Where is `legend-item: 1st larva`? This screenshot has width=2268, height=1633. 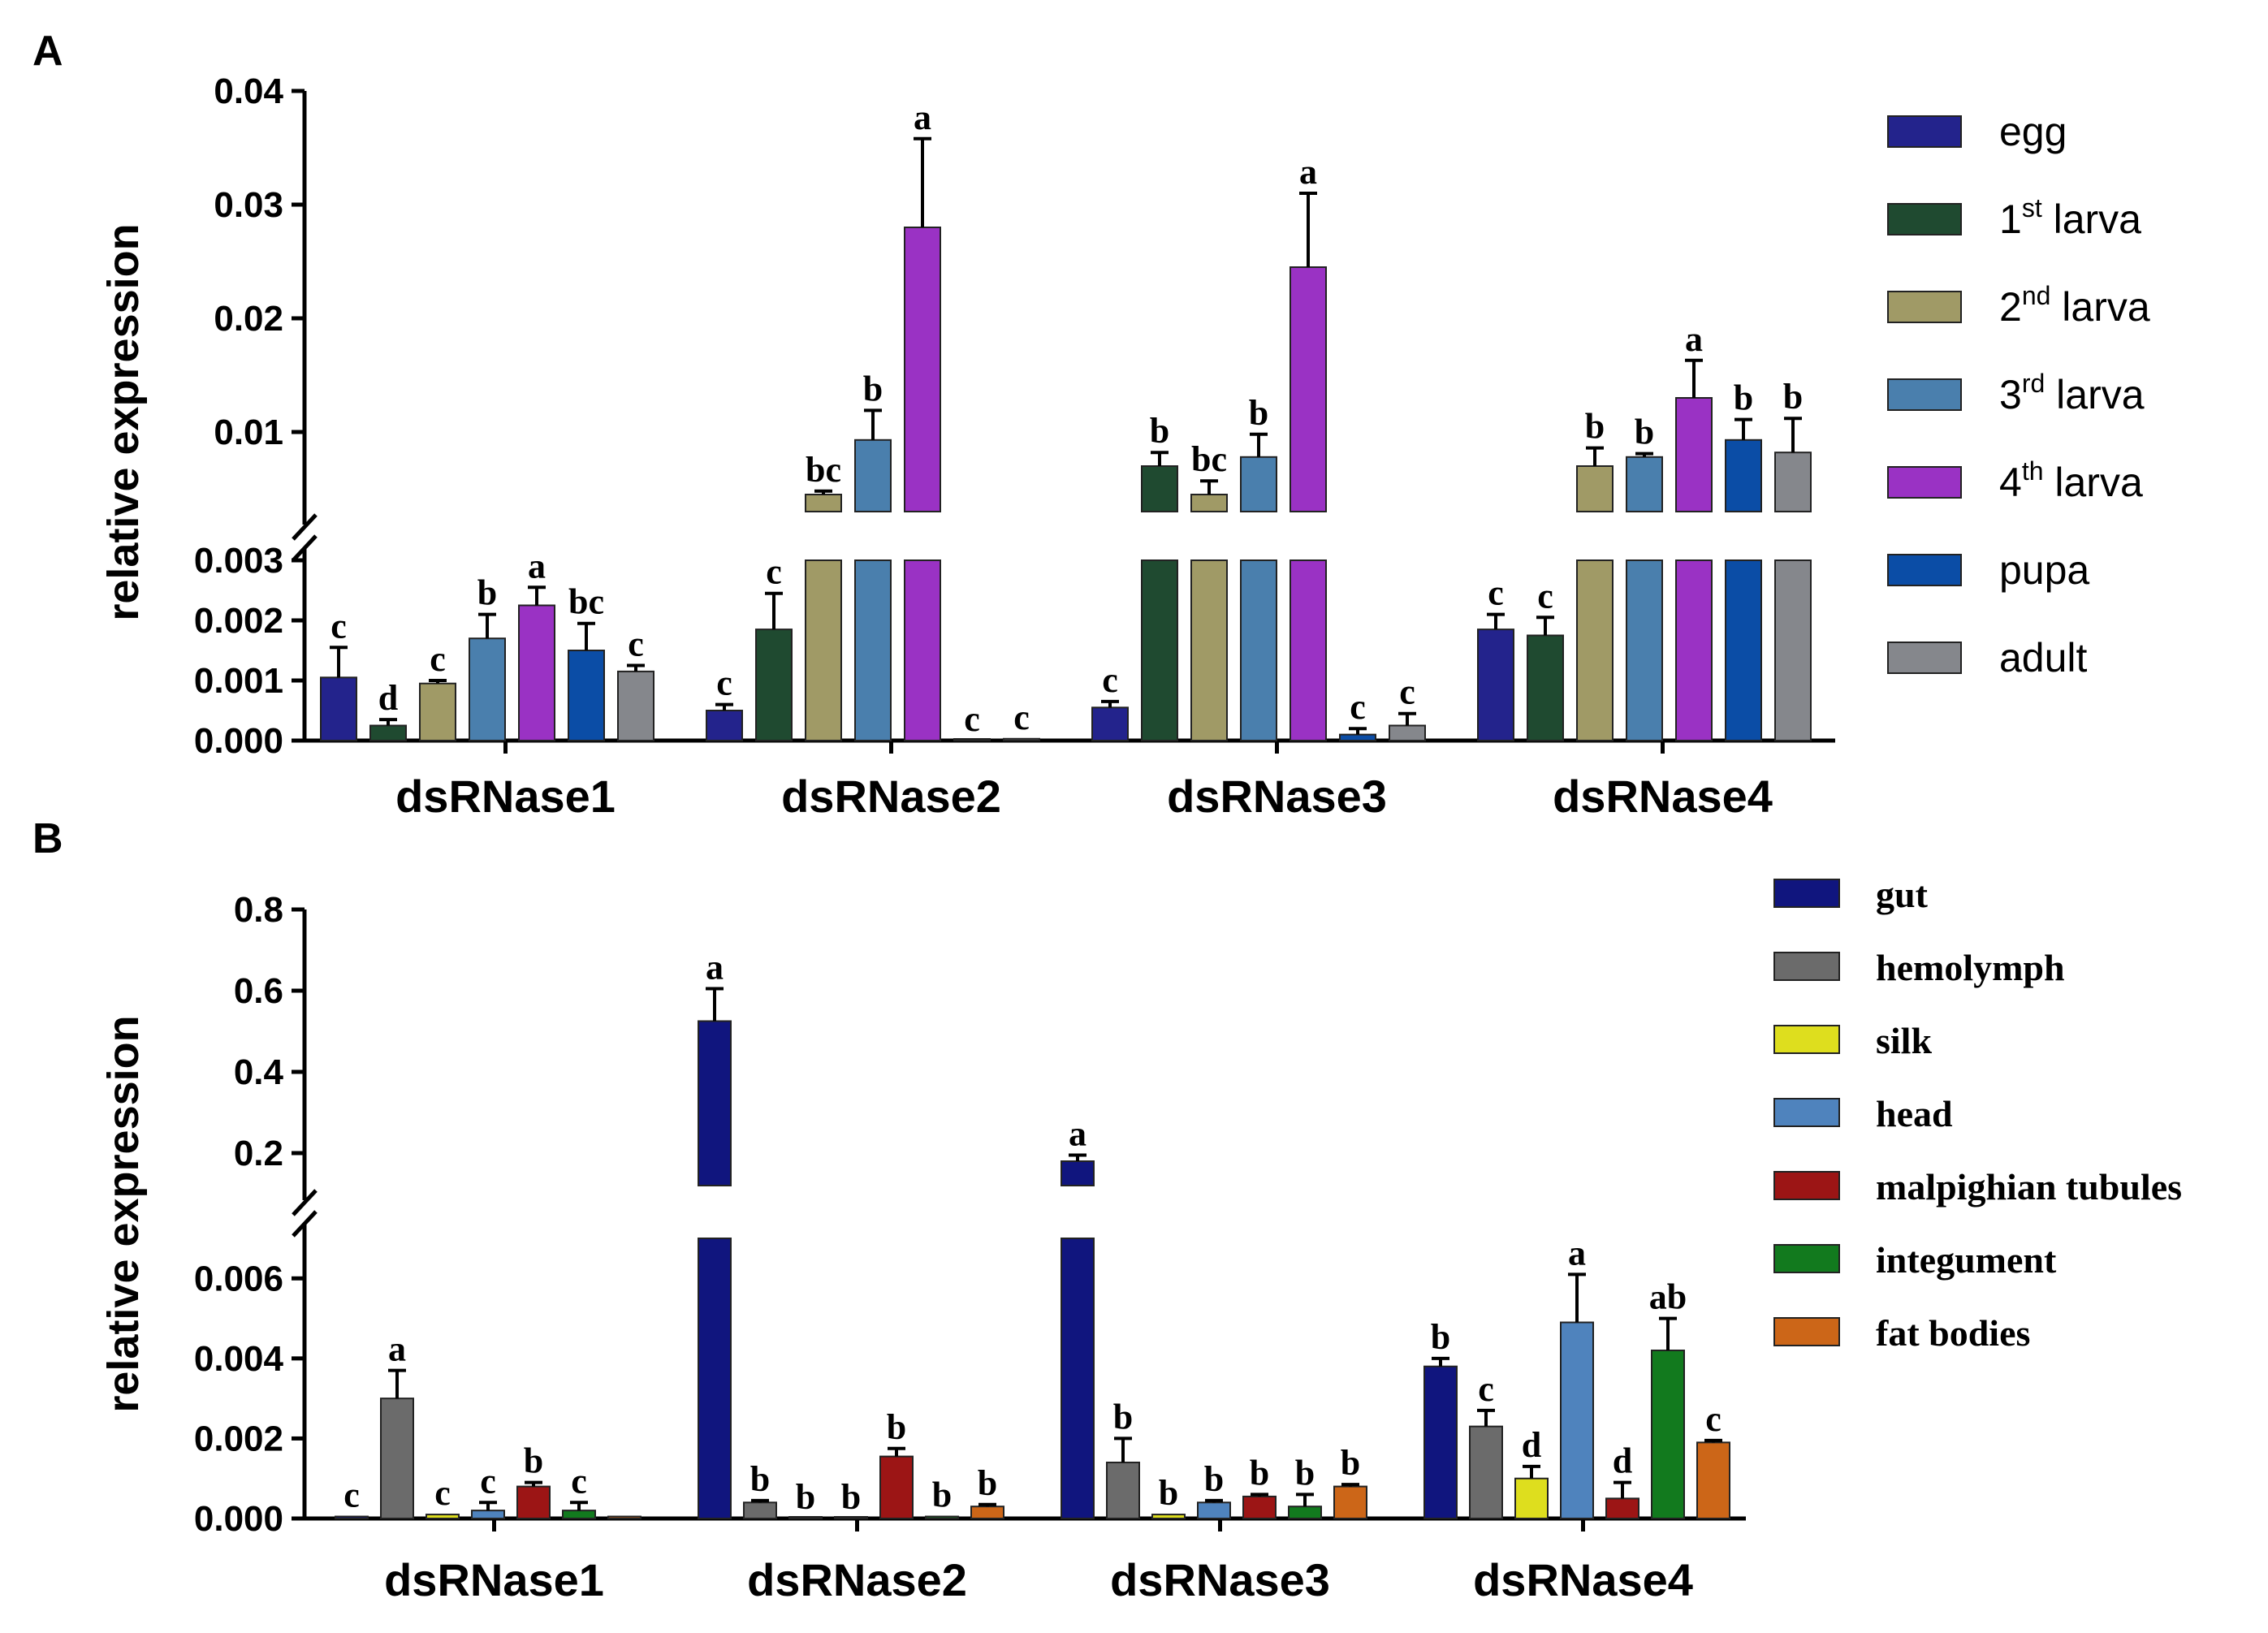
legend-item: 1st larva is located at coordinates (2014, 217).